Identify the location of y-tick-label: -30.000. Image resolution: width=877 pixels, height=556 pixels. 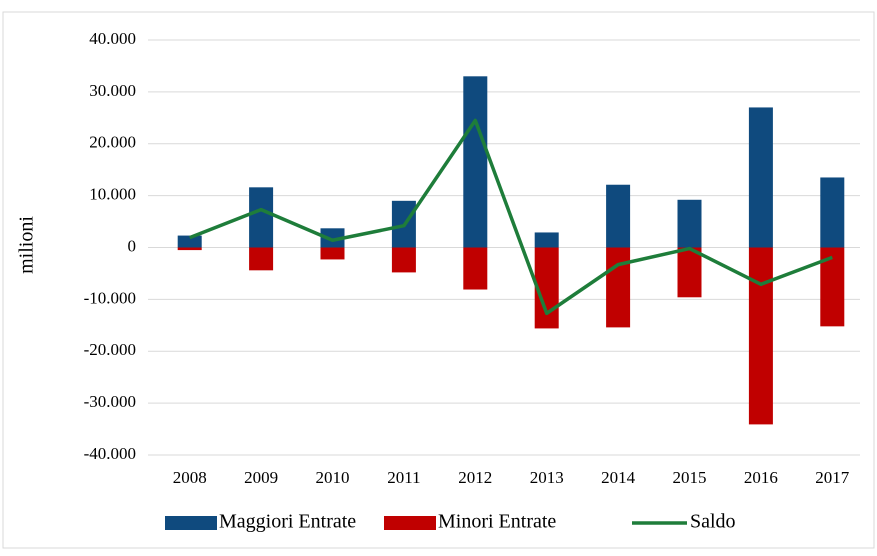
(110, 401).